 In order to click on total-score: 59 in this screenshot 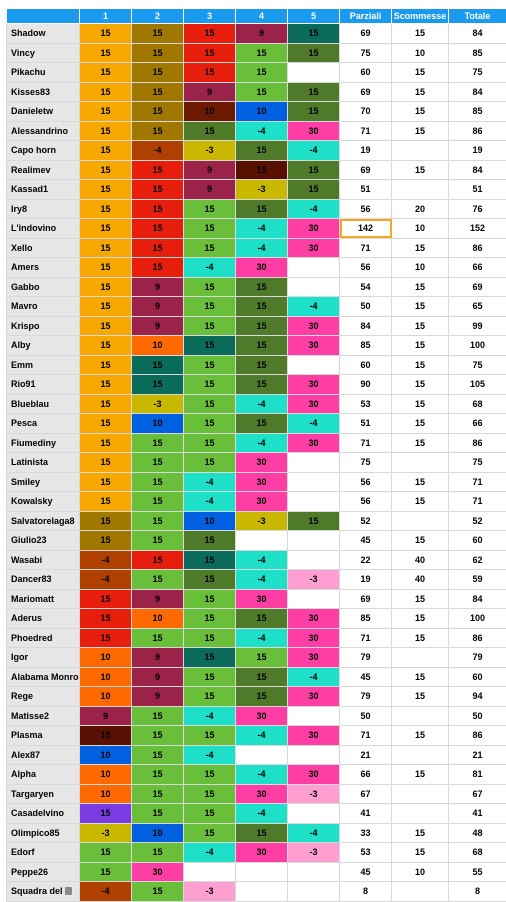, I will do `click(477, 580)`.